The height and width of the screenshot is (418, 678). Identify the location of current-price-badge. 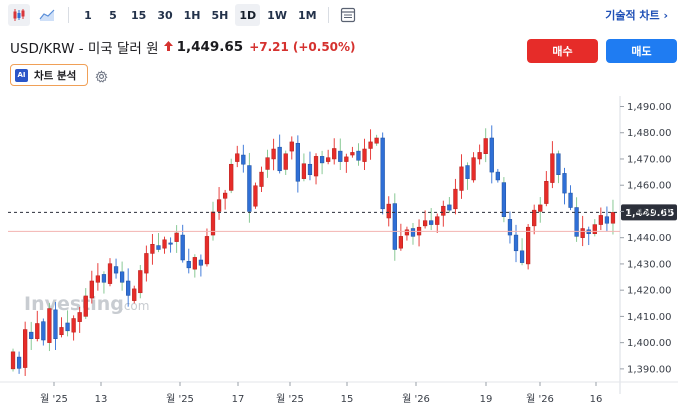
(649, 212).